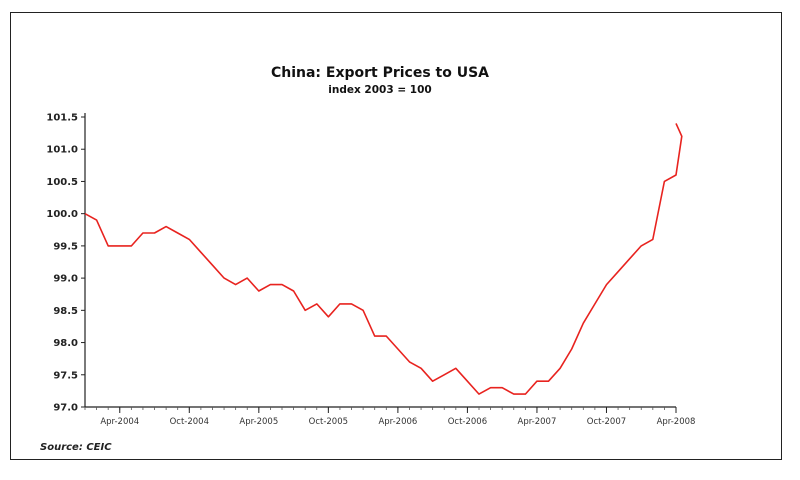 This screenshot has width=800, height=480. I want to click on y-tick-label: 97.5, so click(65, 375).